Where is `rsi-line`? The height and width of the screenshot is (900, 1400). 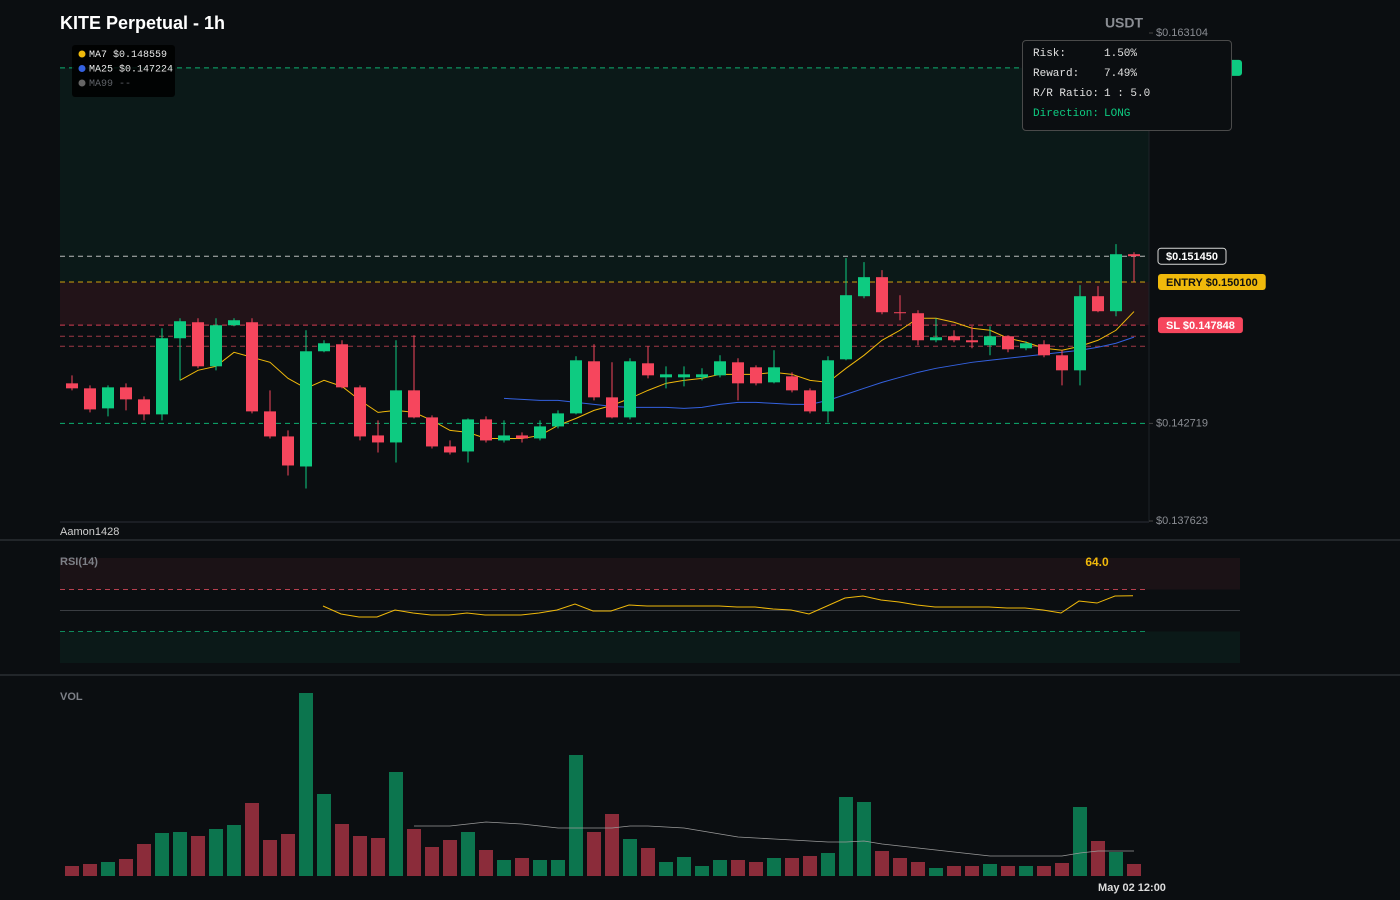
rsi-line is located at coordinates (728, 606).